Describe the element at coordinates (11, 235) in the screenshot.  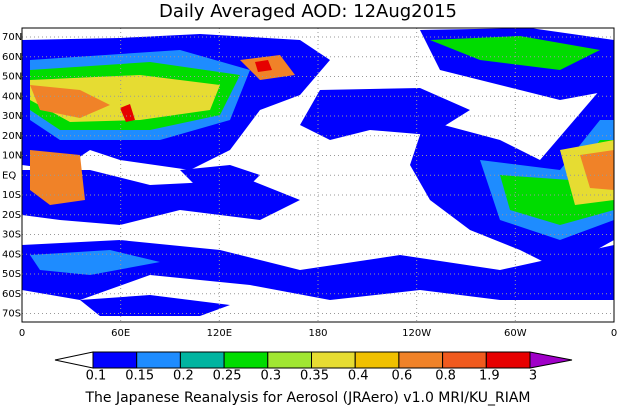
I see `lat-label: 30S` at that location.